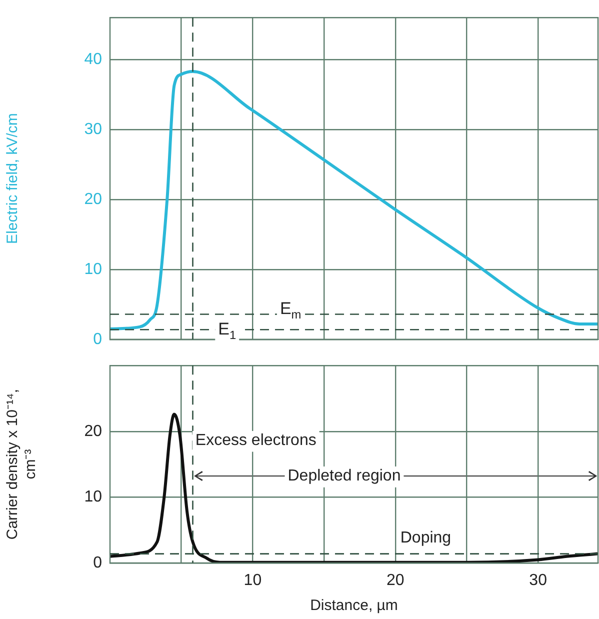  Describe the element at coordinates (354, 605) in the screenshot. I see `x-axis-title: Distance, µm` at that location.